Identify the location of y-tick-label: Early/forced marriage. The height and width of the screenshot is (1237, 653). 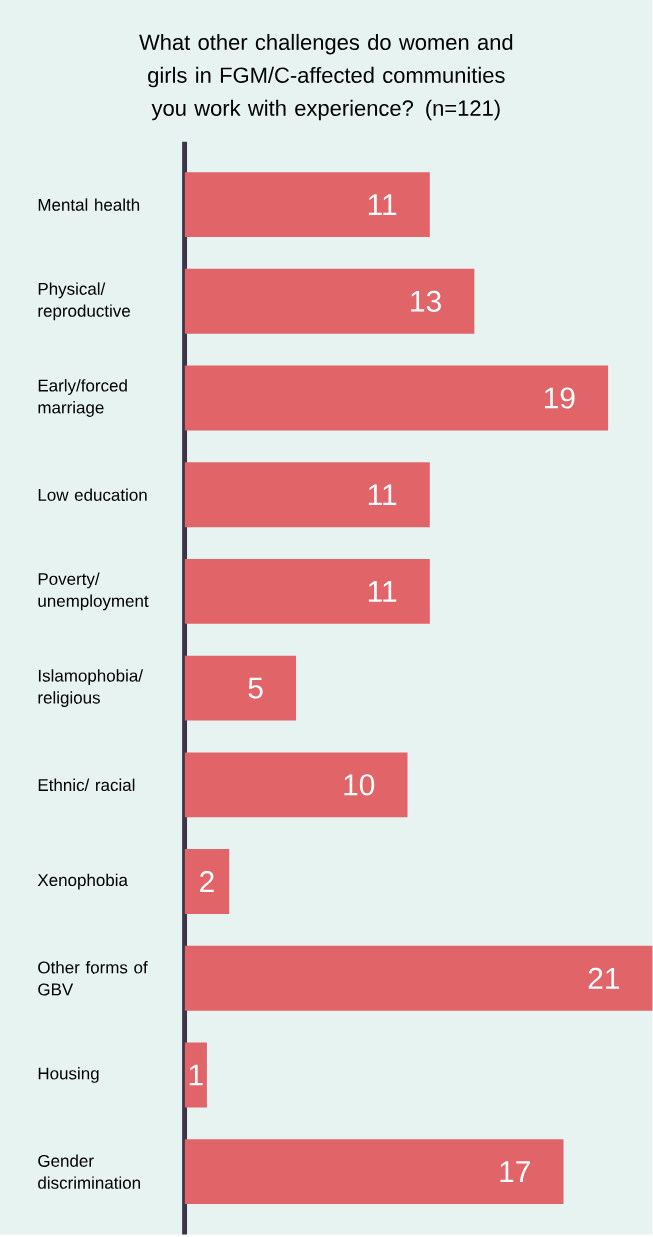
(82, 398).